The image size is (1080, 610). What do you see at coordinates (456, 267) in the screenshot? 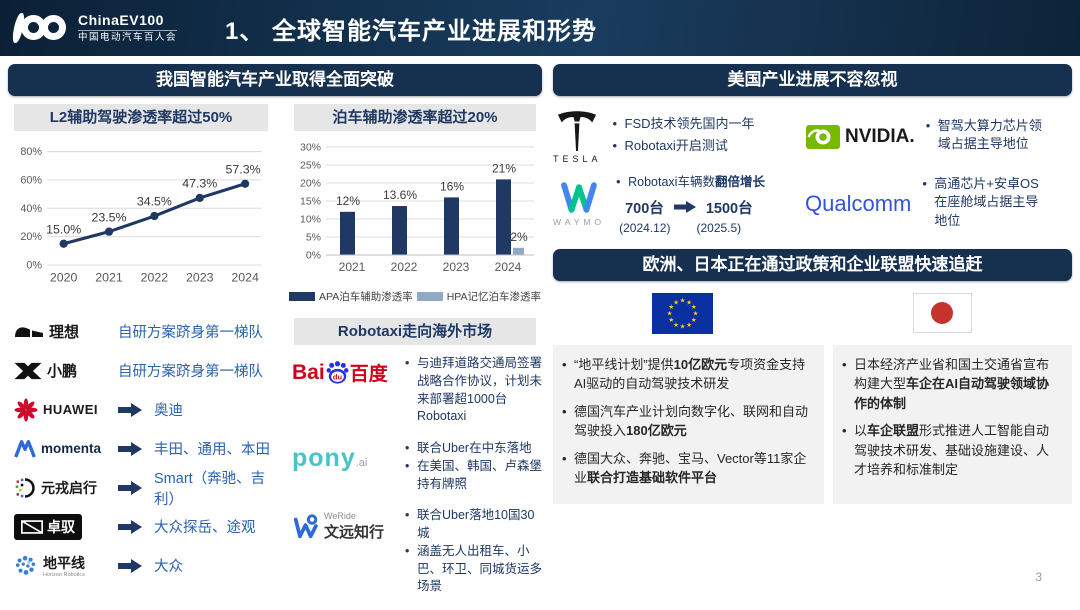
I see `svg-text: 2023` at bounding box center [456, 267].